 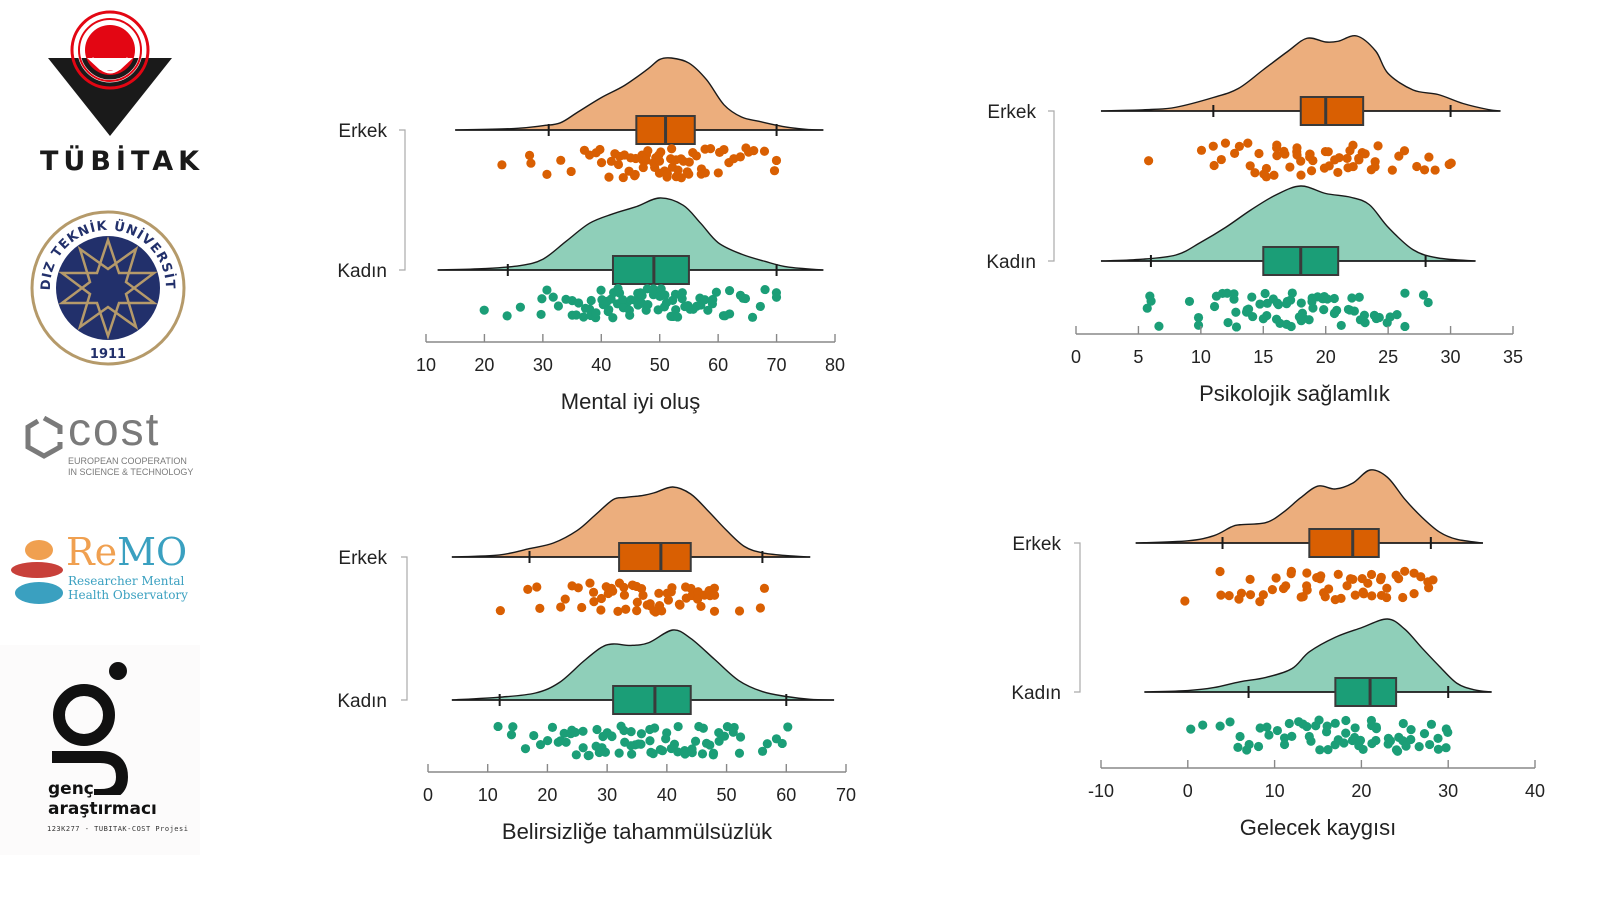 I want to click on x-tick-label: 5, so click(x=1138, y=357).